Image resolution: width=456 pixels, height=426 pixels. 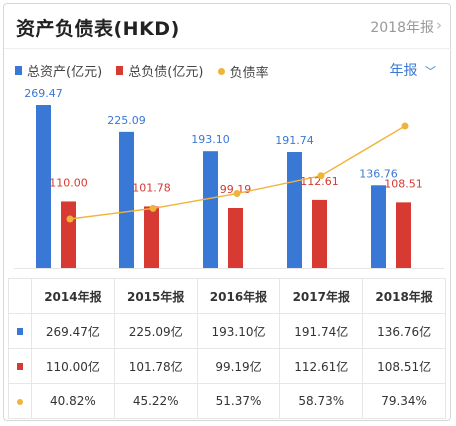 What do you see at coordinates (402, 28) in the screenshot?
I see `report-year-link: 2018年报` at bounding box center [402, 28].